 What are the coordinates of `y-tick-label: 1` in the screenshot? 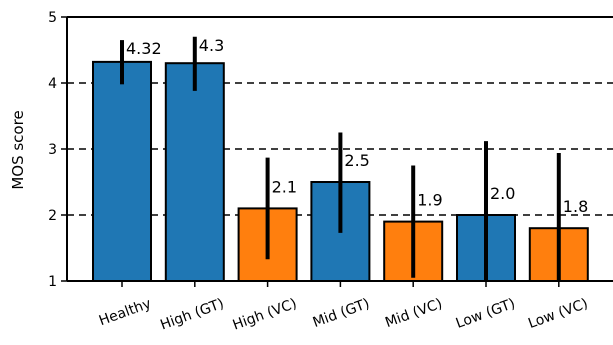 It's located at (52, 282).